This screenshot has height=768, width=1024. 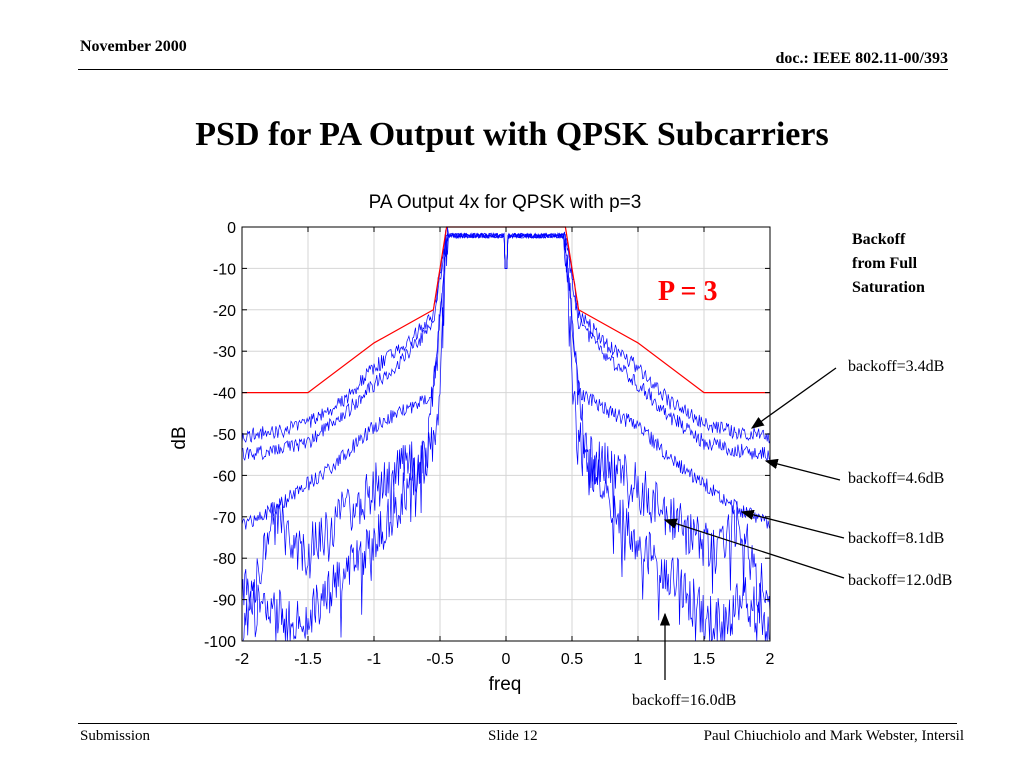 What do you see at coordinates (440, 659) in the screenshot?
I see `x-tick-label: -0.5` at bounding box center [440, 659].